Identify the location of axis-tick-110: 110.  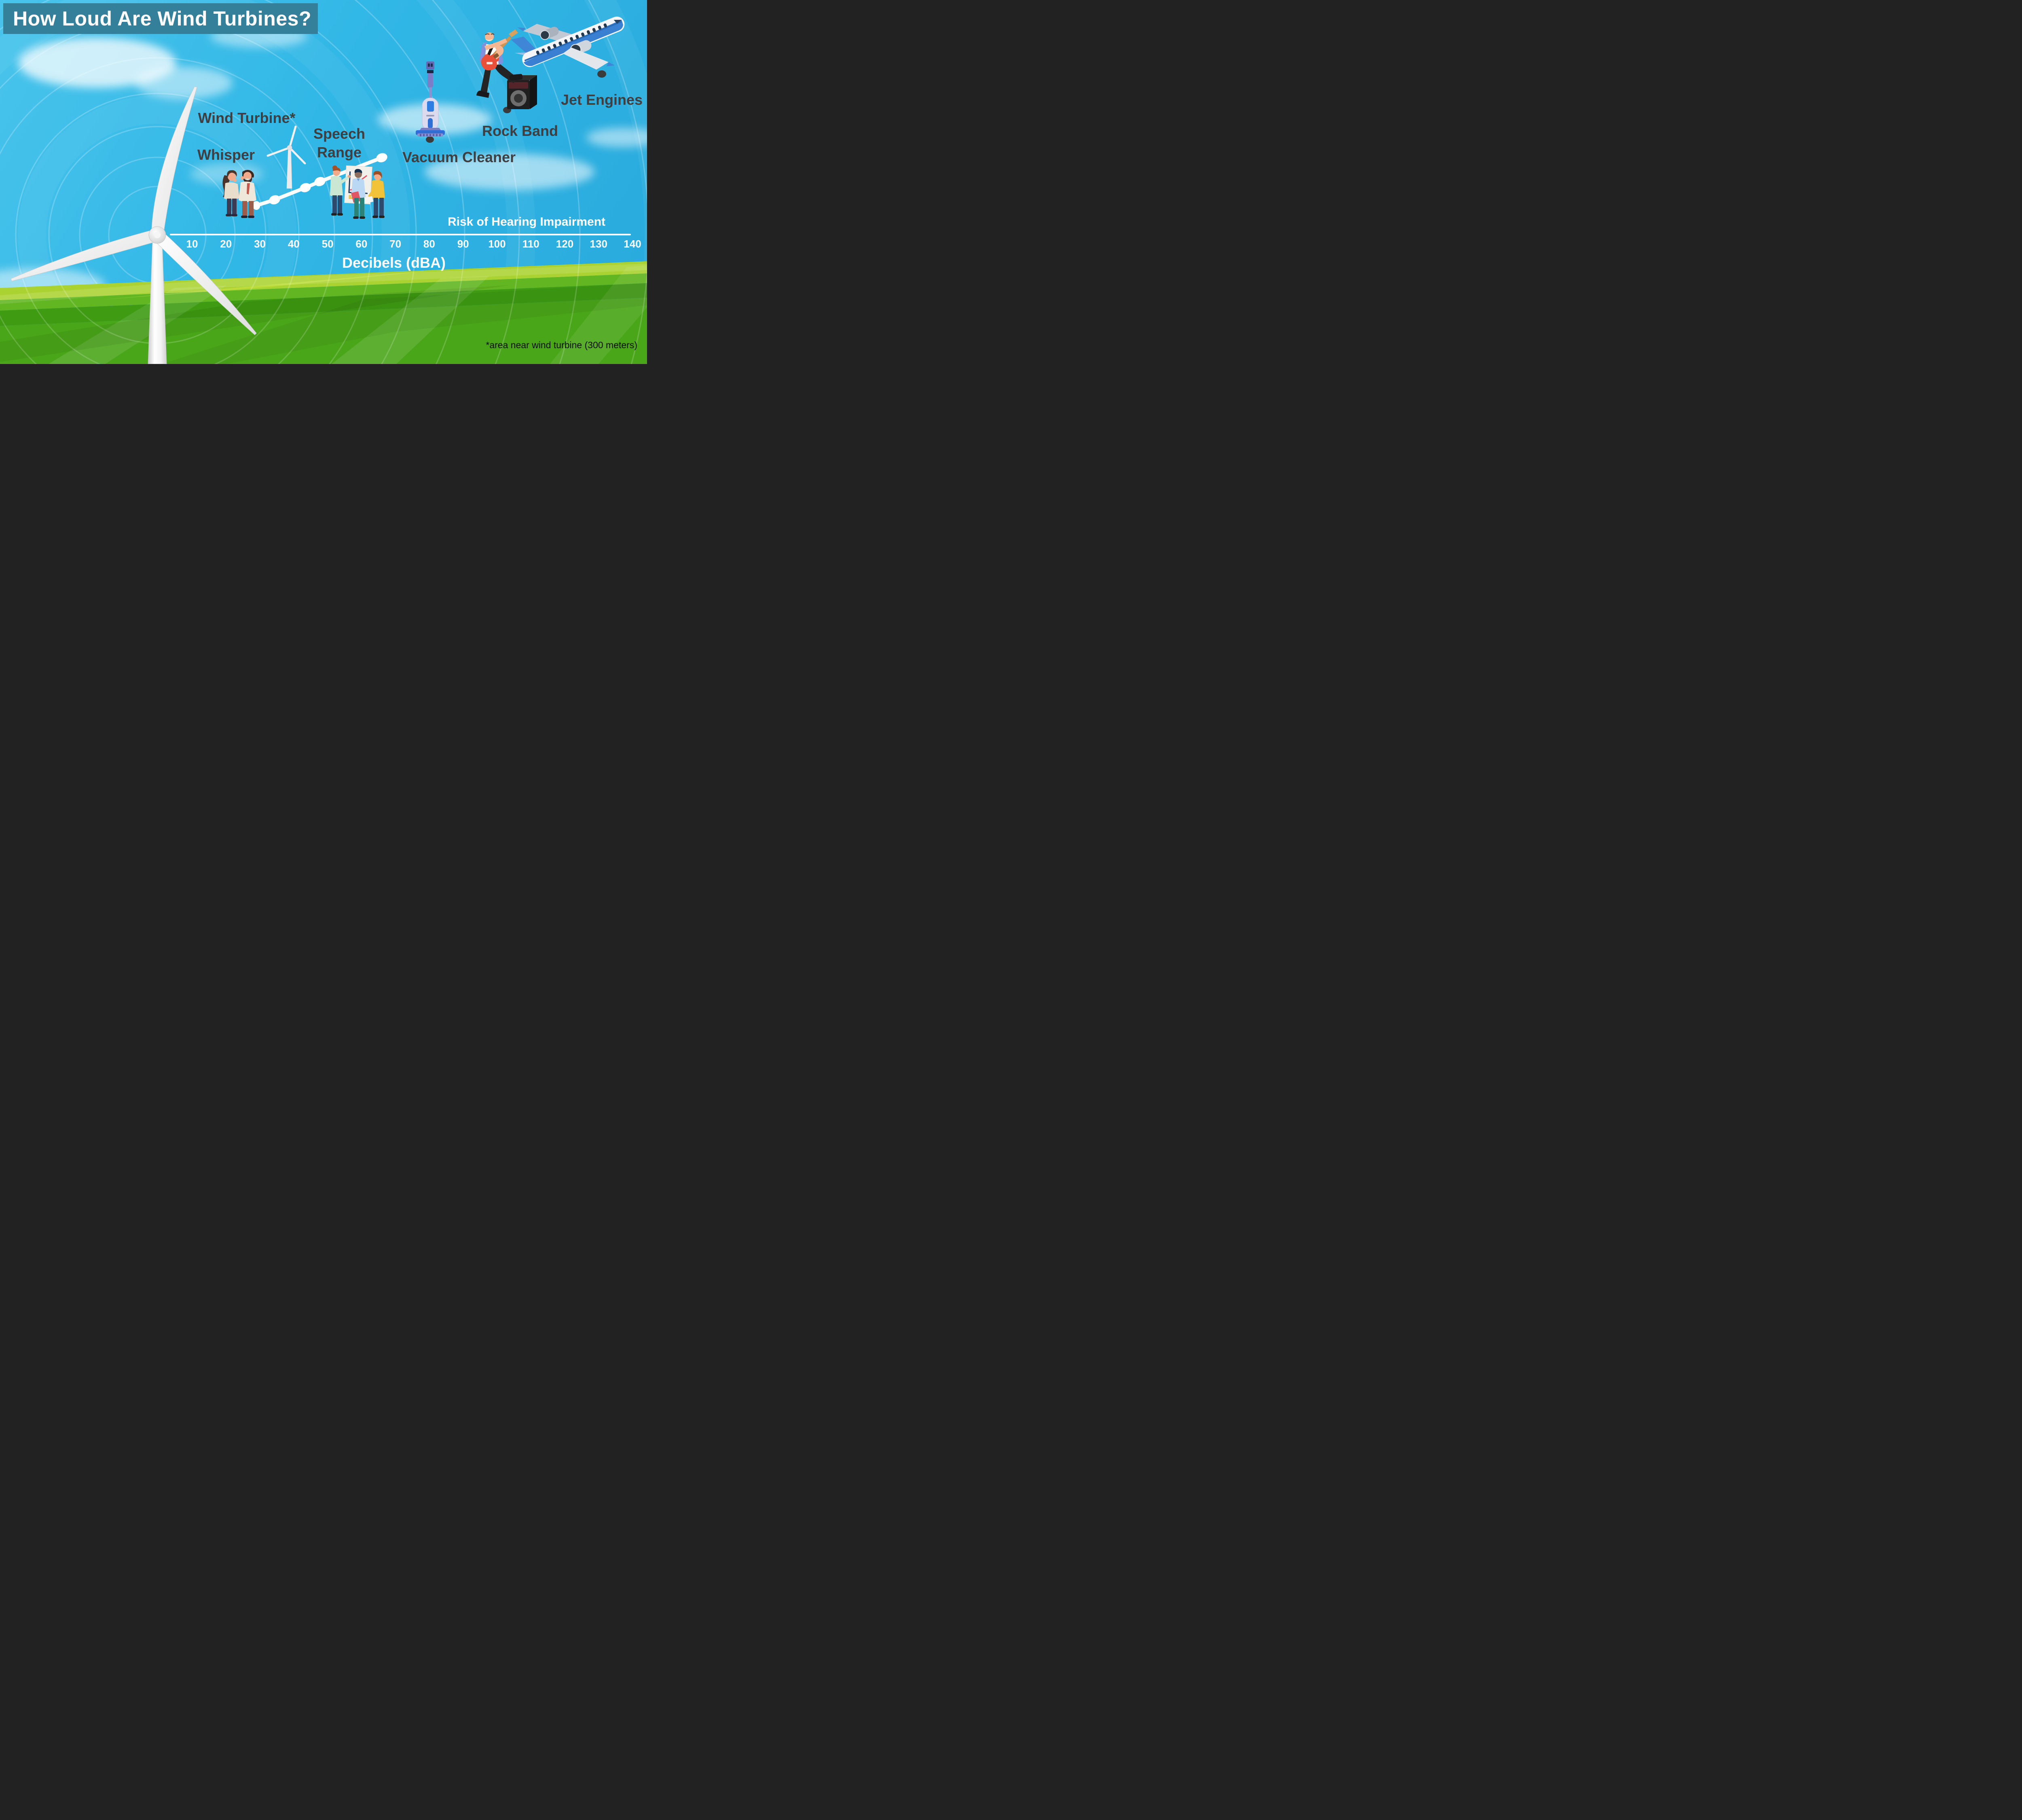
(530, 244).